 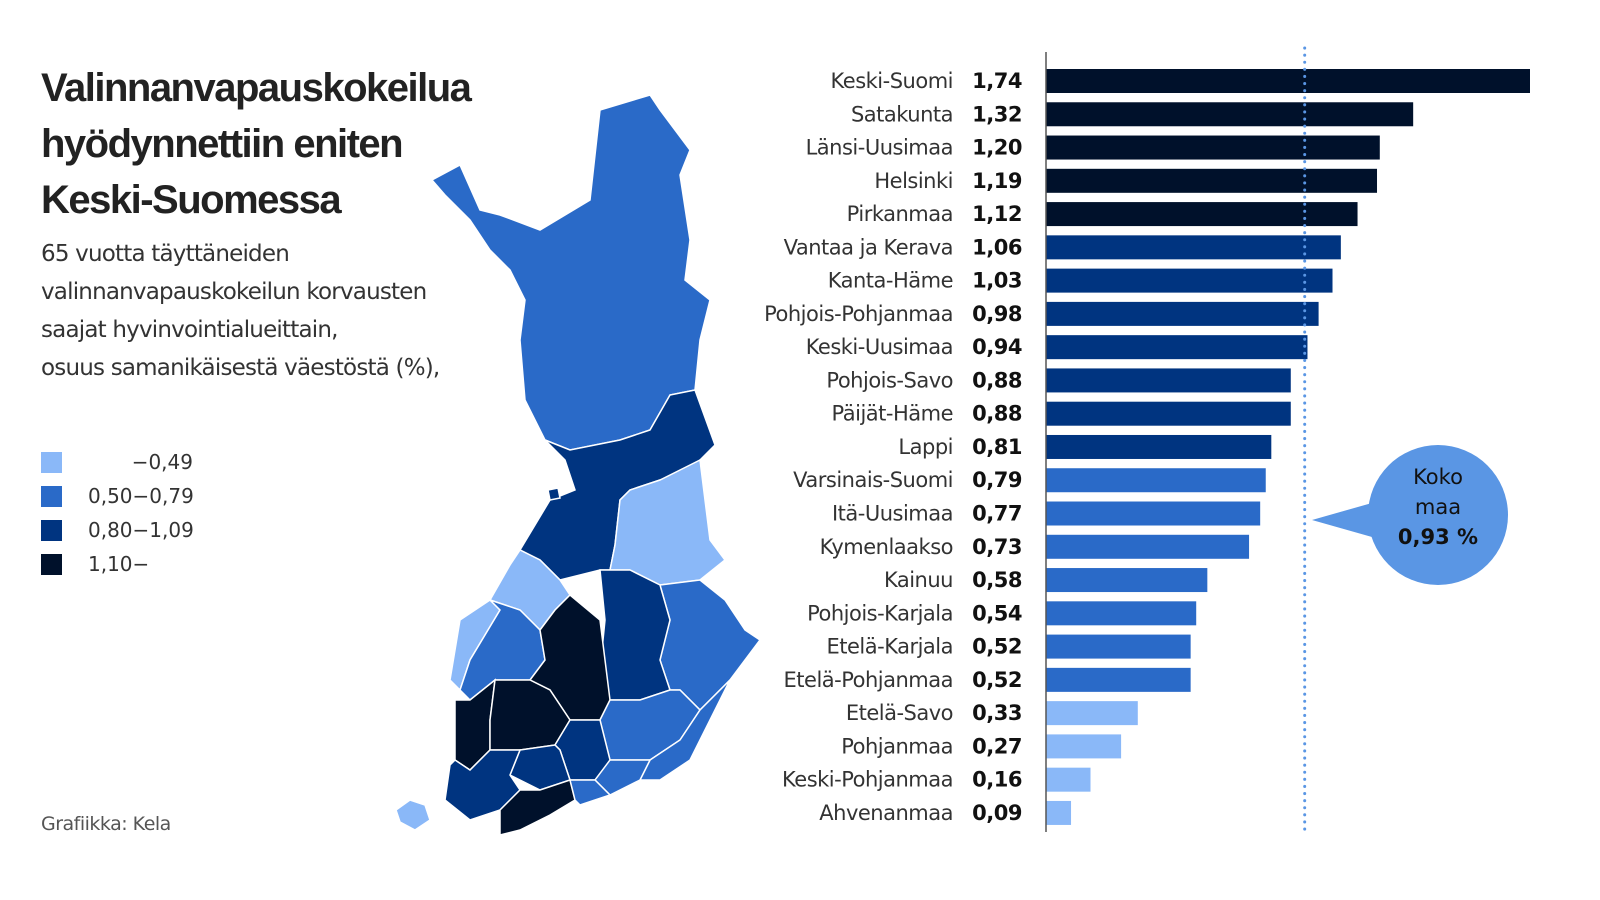 What do you see at coordinates (997, 314) in the screenshot?
I see `value-label: 0,98` at bounding box center [997, 314].